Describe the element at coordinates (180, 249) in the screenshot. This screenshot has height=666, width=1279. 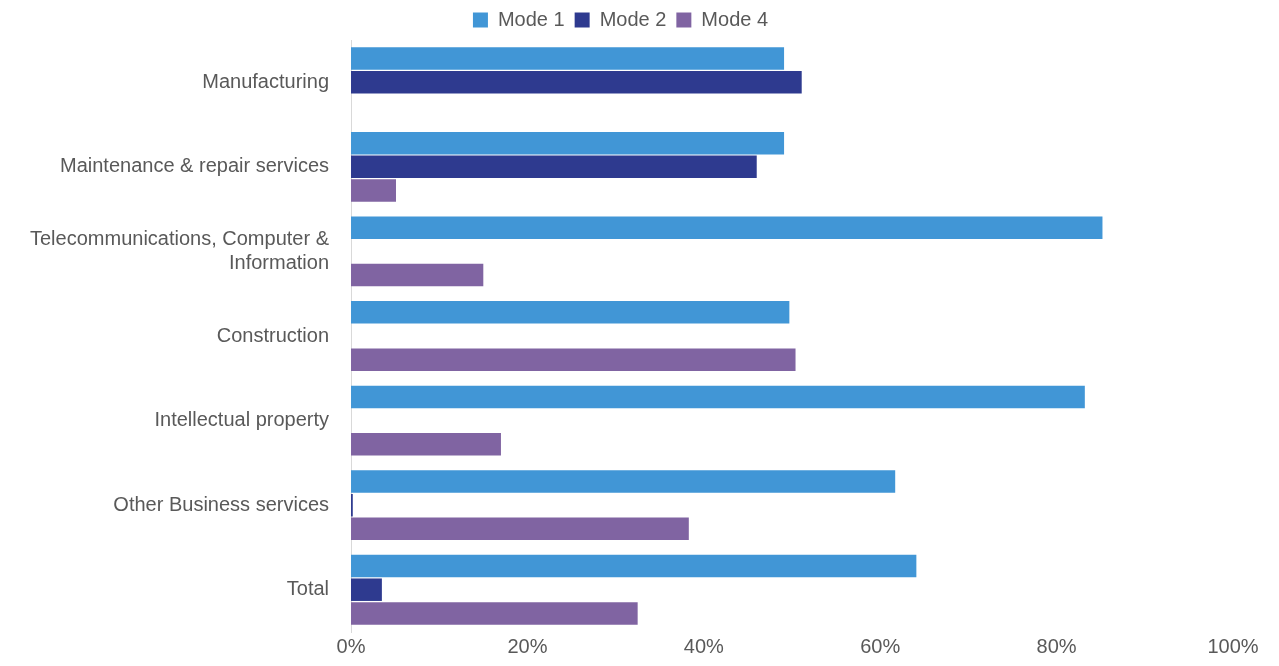
I see `y-tick-label: Telecommunications, Computer & Information` at that location.